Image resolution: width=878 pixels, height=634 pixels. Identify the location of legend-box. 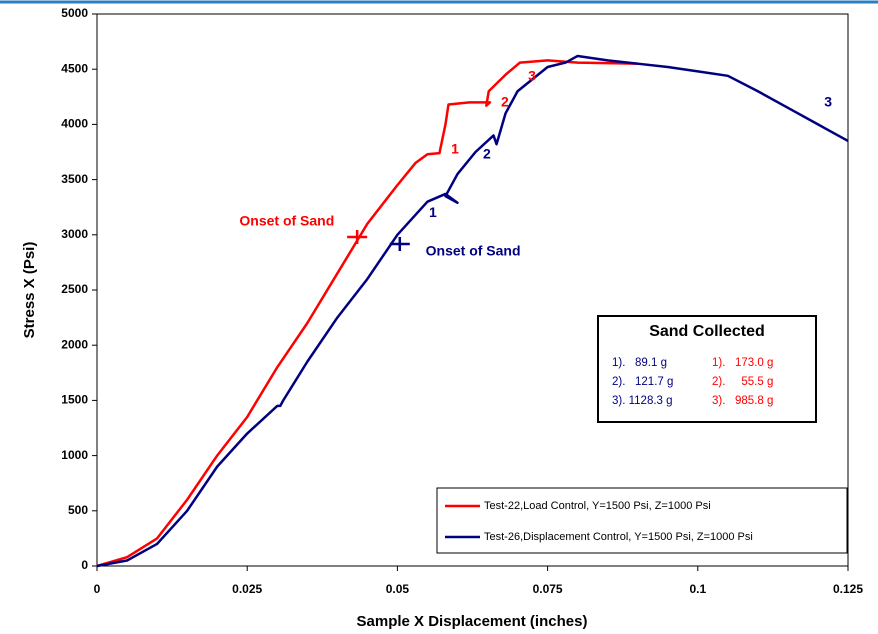
(642, 520).